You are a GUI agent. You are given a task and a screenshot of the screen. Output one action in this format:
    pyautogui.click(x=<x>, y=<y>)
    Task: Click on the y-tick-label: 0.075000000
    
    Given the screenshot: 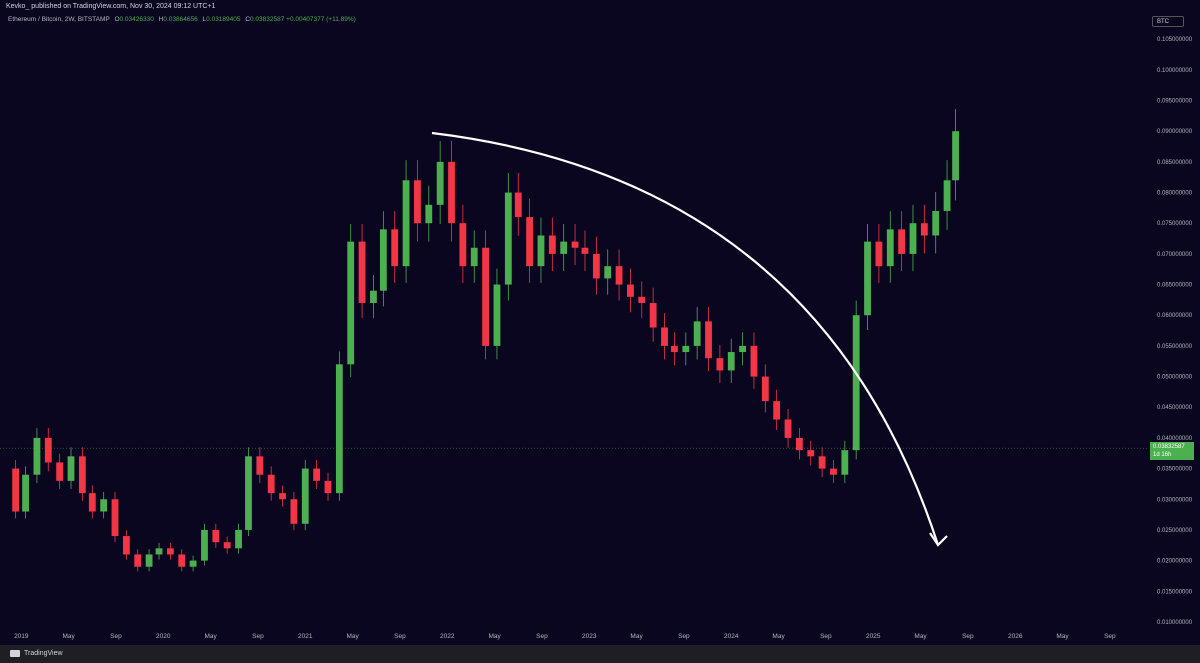 What is the action you would take?
    pyautogui.click(x=1175, y=224)
    